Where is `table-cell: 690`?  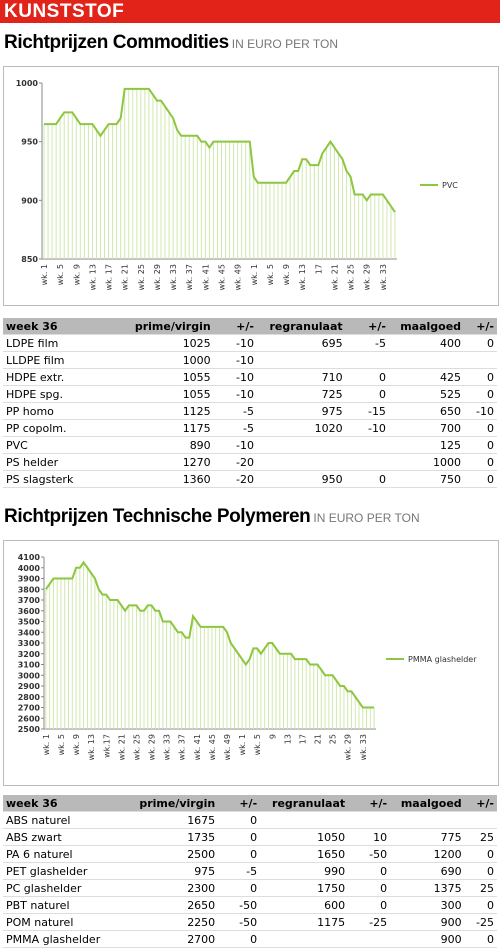
table-cell: 690 is located at coordinates (427, 871).